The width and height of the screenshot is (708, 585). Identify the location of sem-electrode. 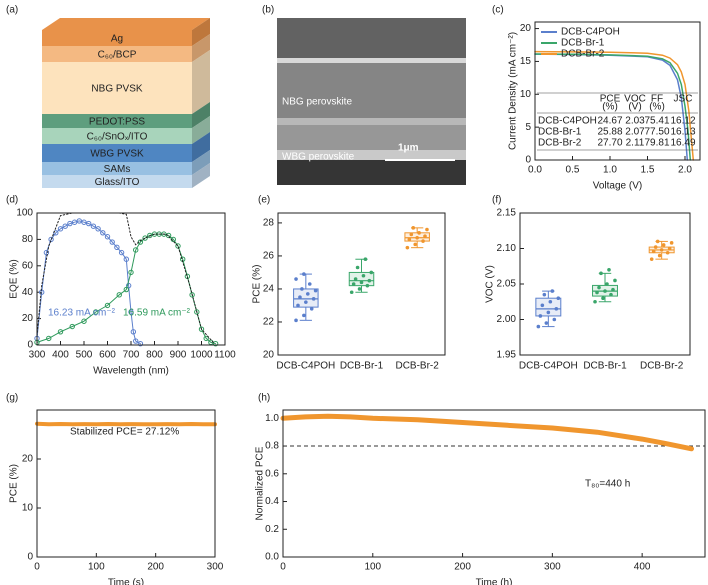
(371, 60).